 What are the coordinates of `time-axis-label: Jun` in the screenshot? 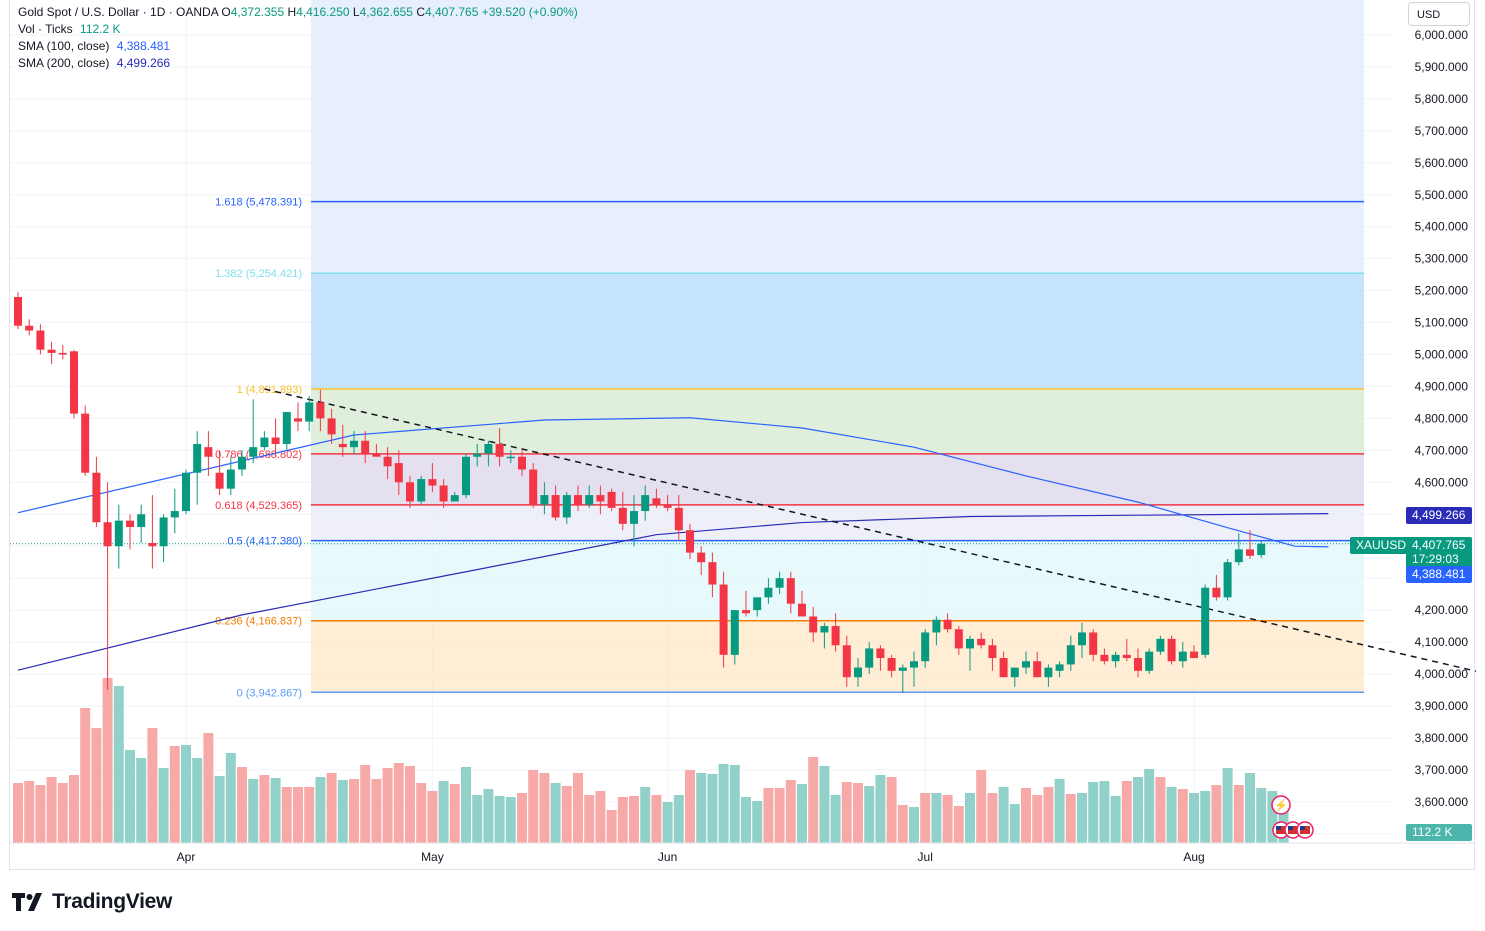 It's located at (667, 857).